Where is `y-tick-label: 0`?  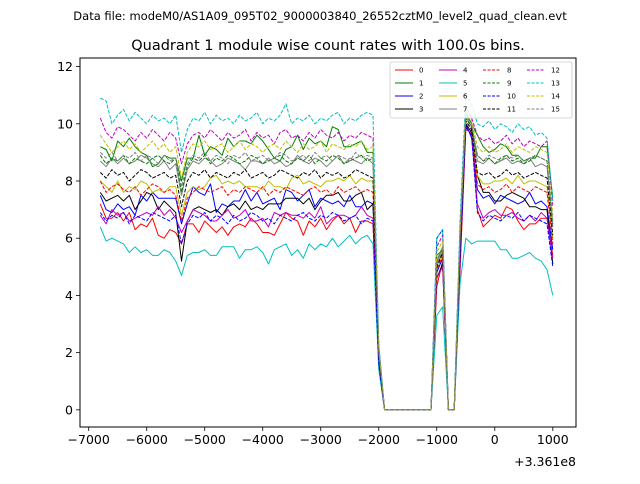
y-tick-label: 0 is located at coordinates (69, 409).